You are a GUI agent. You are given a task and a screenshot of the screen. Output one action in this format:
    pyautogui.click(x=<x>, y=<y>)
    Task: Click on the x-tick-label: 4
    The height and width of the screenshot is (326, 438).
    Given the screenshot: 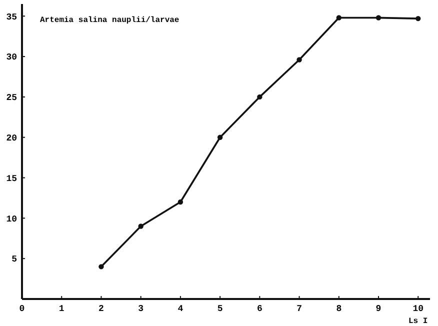 What is the action you would take?
    pyautogui.click(x=181, y=309)
    